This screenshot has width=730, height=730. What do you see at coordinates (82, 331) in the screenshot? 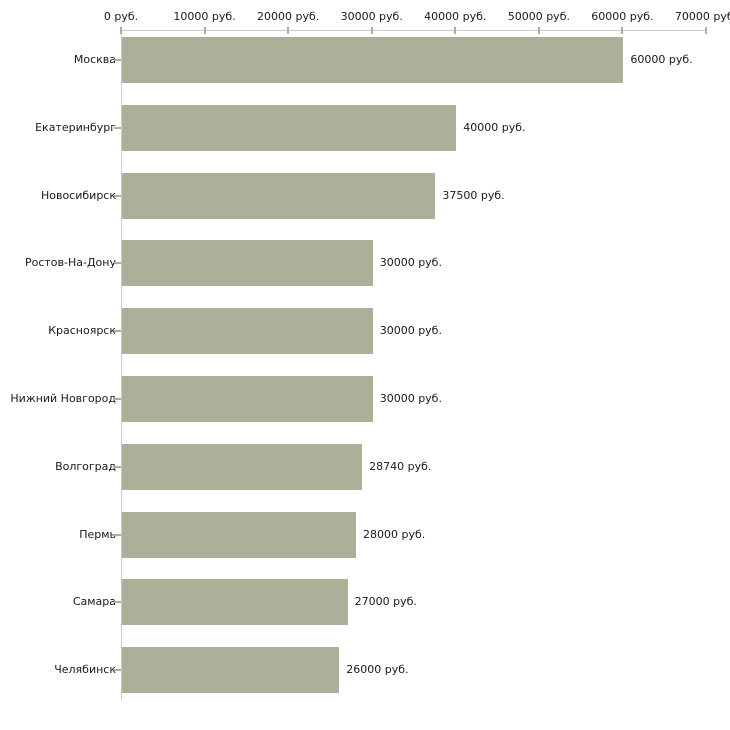
I see `category-label: Красноярск` at bounding box center [82, 331].